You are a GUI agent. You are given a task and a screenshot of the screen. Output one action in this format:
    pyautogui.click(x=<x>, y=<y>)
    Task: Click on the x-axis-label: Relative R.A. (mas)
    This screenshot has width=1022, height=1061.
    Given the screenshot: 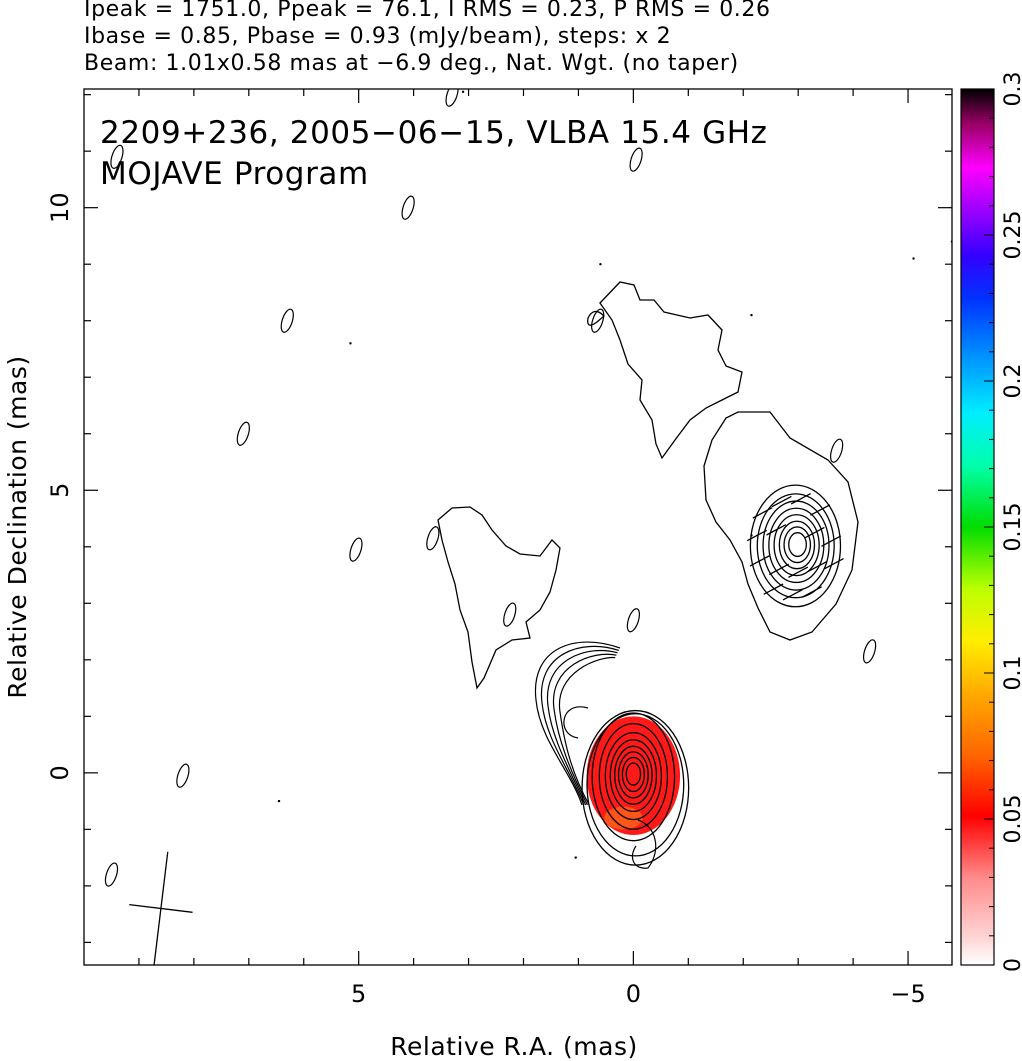 What is the action you would take?
    pyautogui.click(x=513, y=1046)
    